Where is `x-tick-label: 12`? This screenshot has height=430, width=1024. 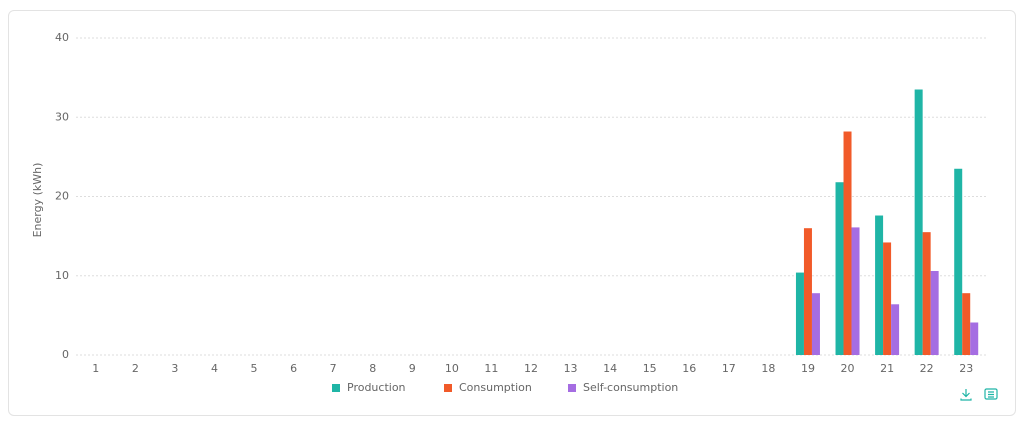 x-tick-label: 12 is located at coordinates (531, 368).